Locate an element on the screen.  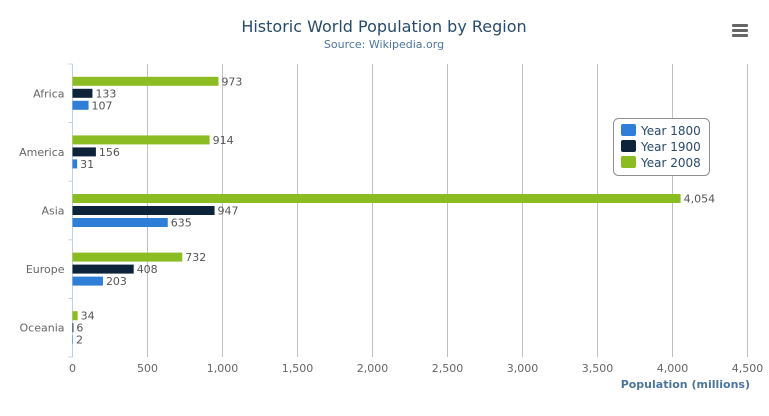
value-axis-title: Population (millions) is located at coordinates (685, 384).